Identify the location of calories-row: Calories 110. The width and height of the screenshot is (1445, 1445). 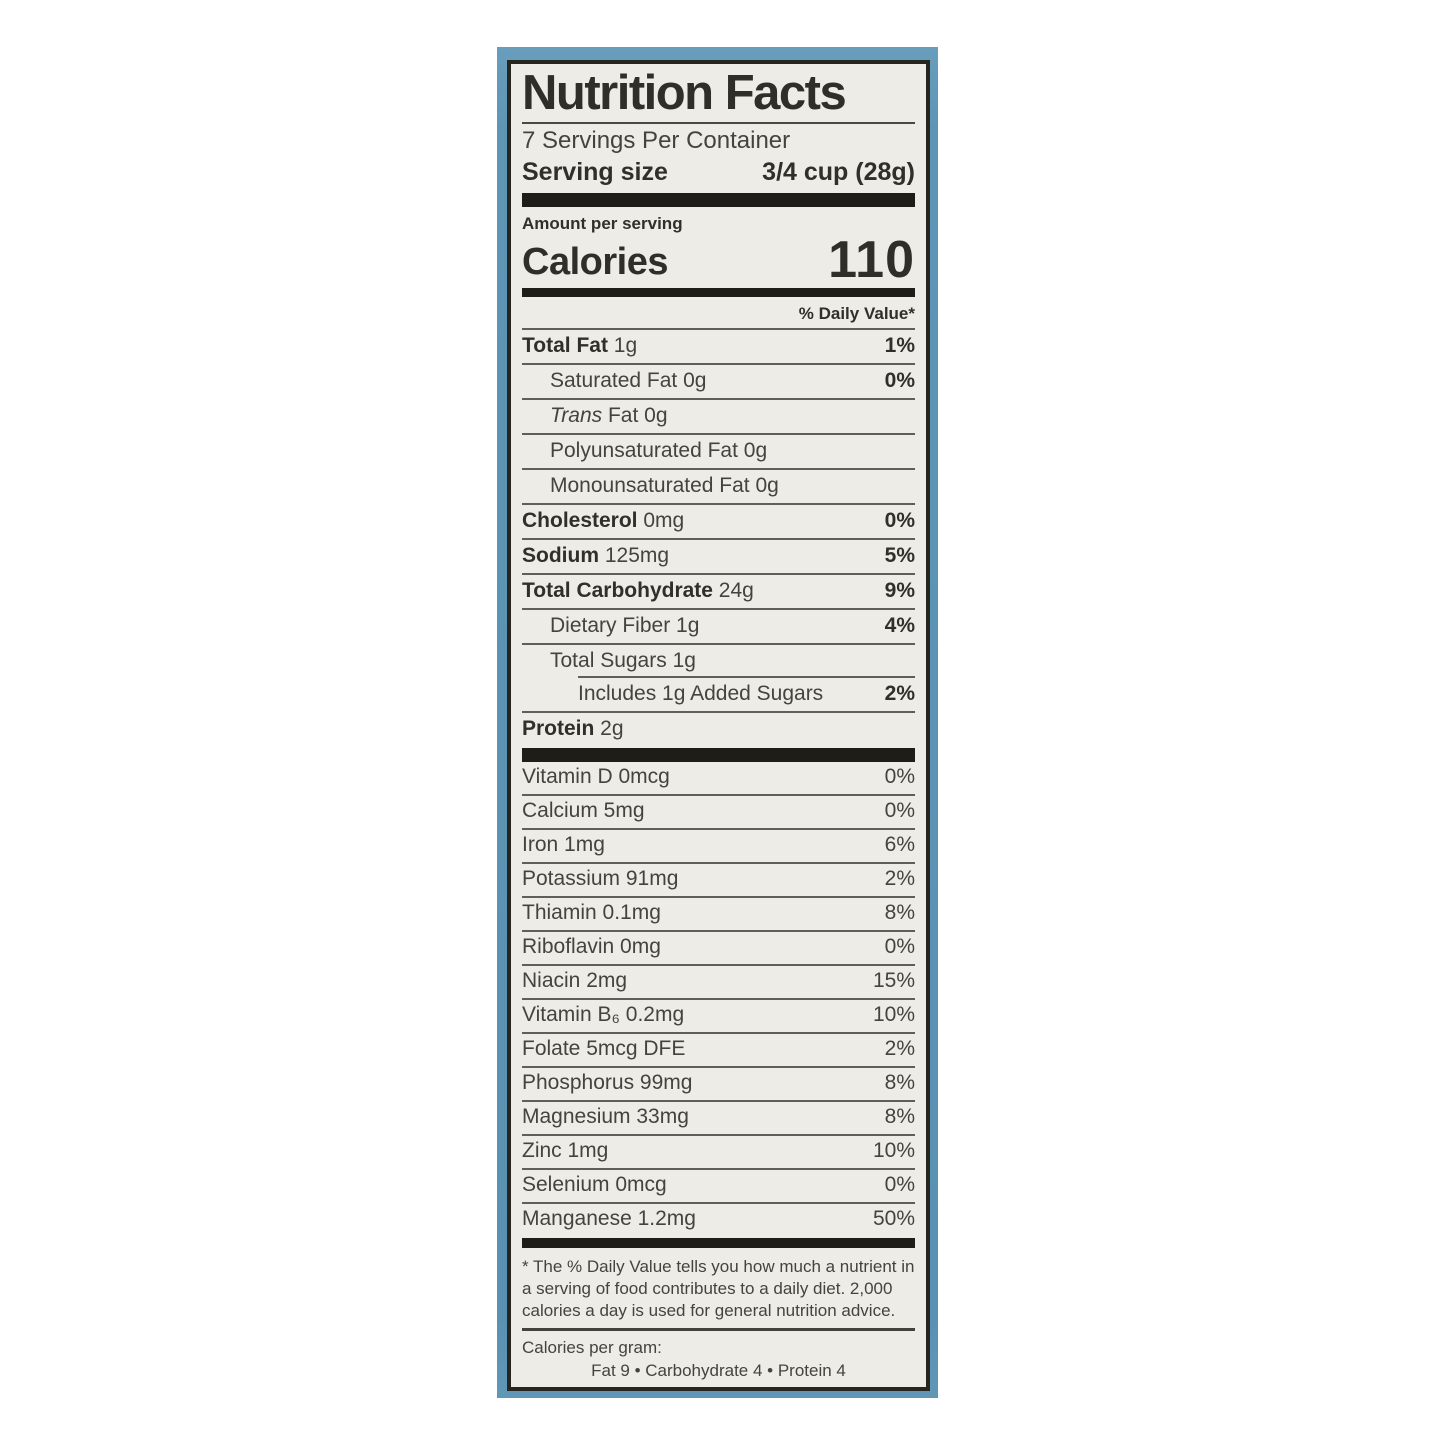
(718, 259).